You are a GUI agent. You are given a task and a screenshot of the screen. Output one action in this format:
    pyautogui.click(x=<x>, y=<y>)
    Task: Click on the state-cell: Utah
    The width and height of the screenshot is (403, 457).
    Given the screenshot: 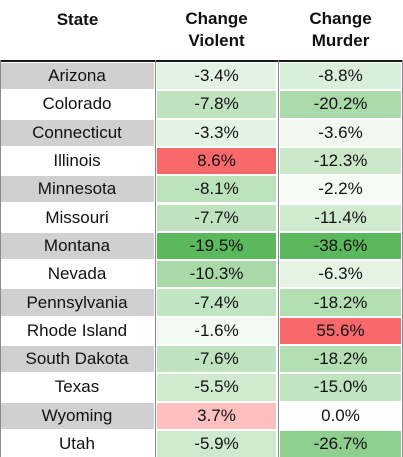 What is the action you would take?
    pyautogui.click(x=77, y=443)
    